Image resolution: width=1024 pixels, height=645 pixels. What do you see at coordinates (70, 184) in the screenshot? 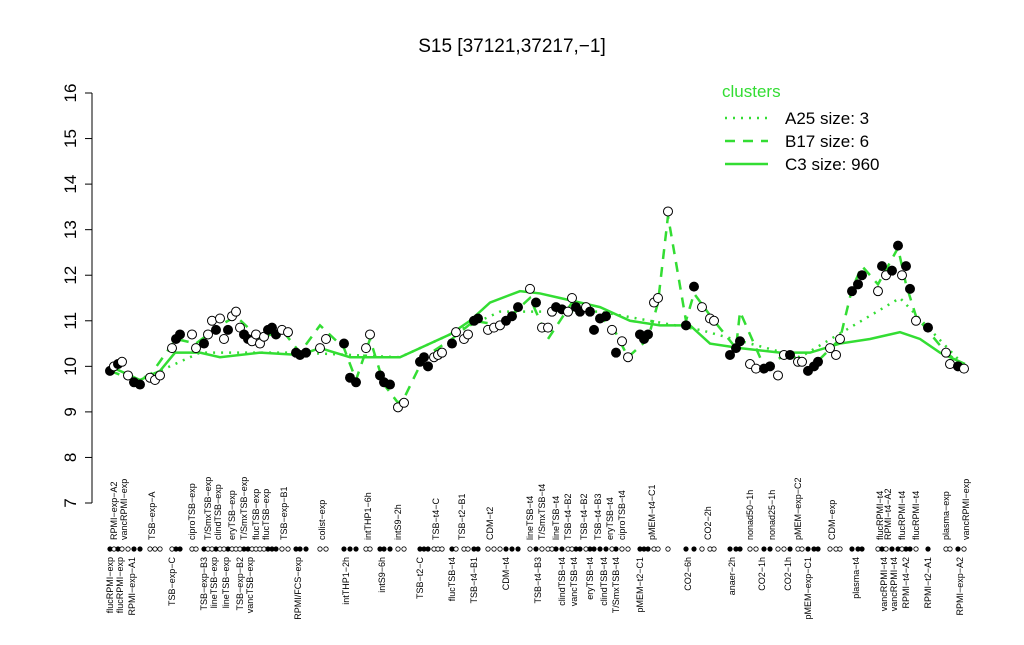
I see `y-tick-label: 14` at bounding box center [70, 184].